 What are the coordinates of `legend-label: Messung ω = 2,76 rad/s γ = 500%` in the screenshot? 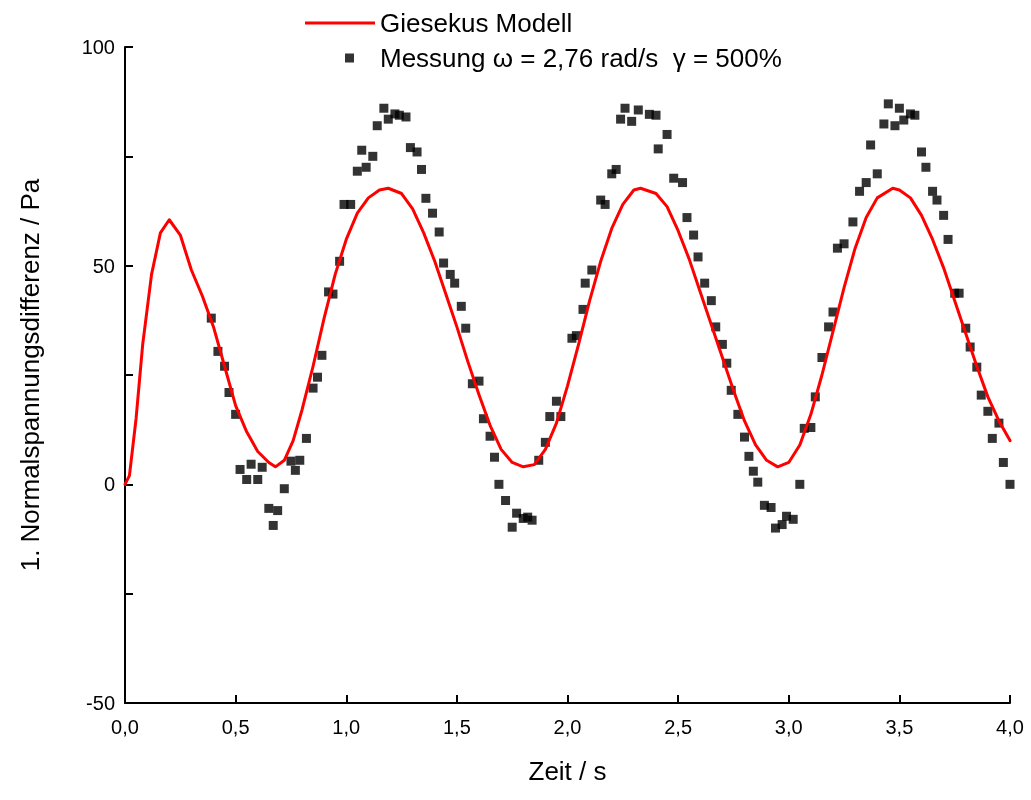 It's located at (581, 58).